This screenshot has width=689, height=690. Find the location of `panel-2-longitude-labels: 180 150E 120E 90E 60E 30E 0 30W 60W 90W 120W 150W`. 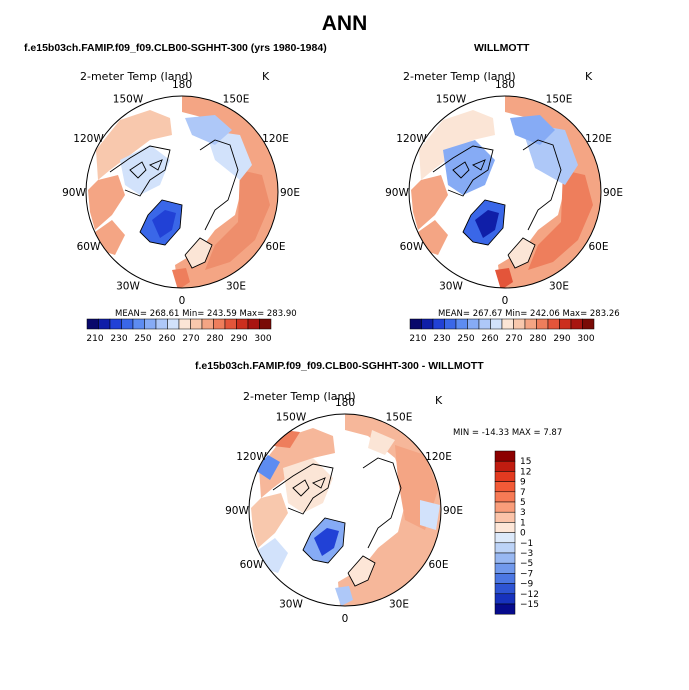

panel-2-longitude-labels: 180 150E 120E 90E 60E 30E 0 30W 60W 90W 120W 150W is located at coordinates (504, 193).